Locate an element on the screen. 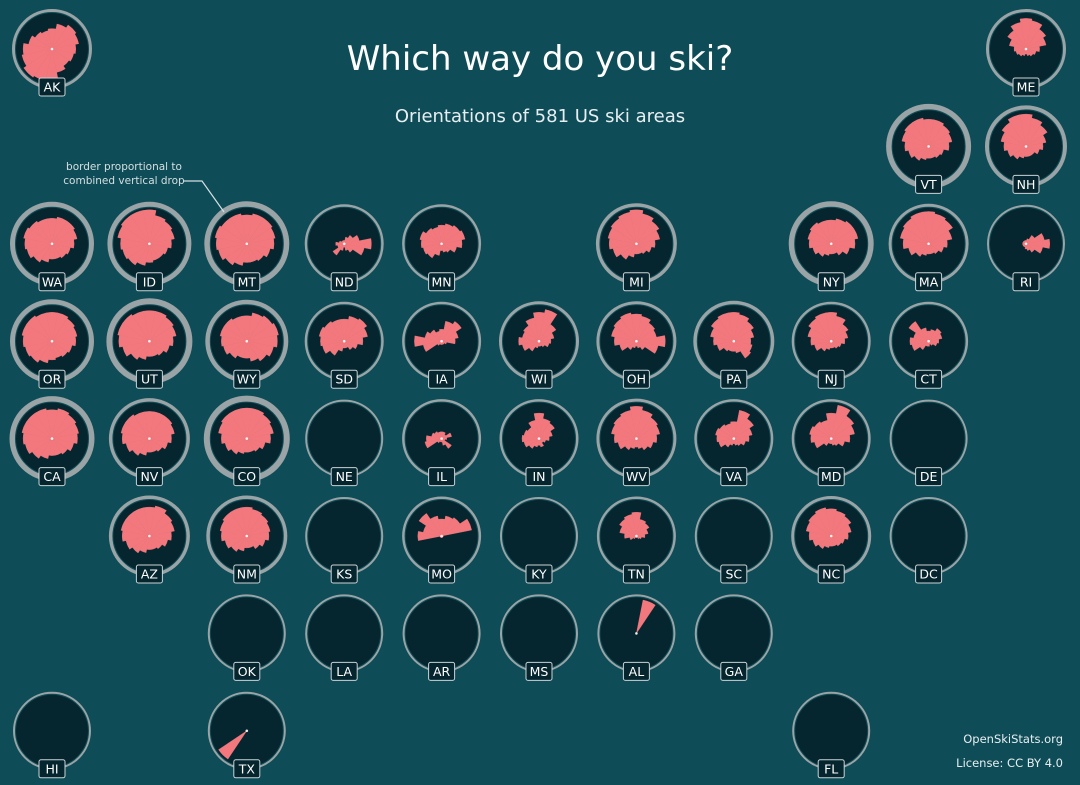 The height and width of the screenshot is (785, 1080). state-label: DC is located at coordinates (928, 574).